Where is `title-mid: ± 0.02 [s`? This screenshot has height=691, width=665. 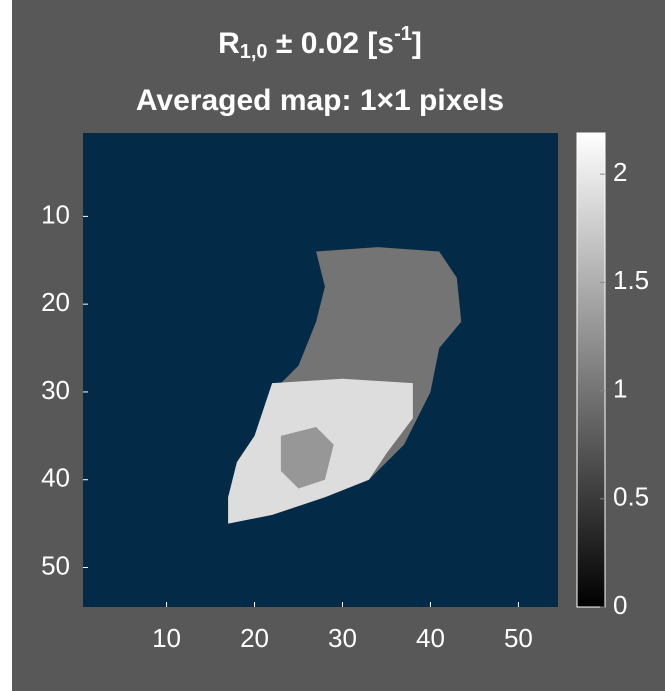 title-mid: ± 0.02 [s is located at coordinates (331, 43).